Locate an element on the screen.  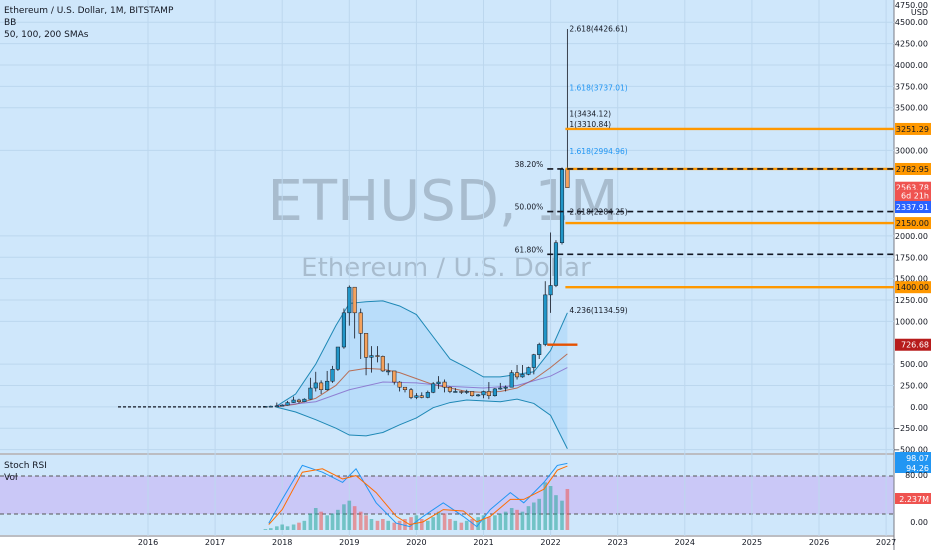
stoch-k-line is located at coordinates (418, 495).